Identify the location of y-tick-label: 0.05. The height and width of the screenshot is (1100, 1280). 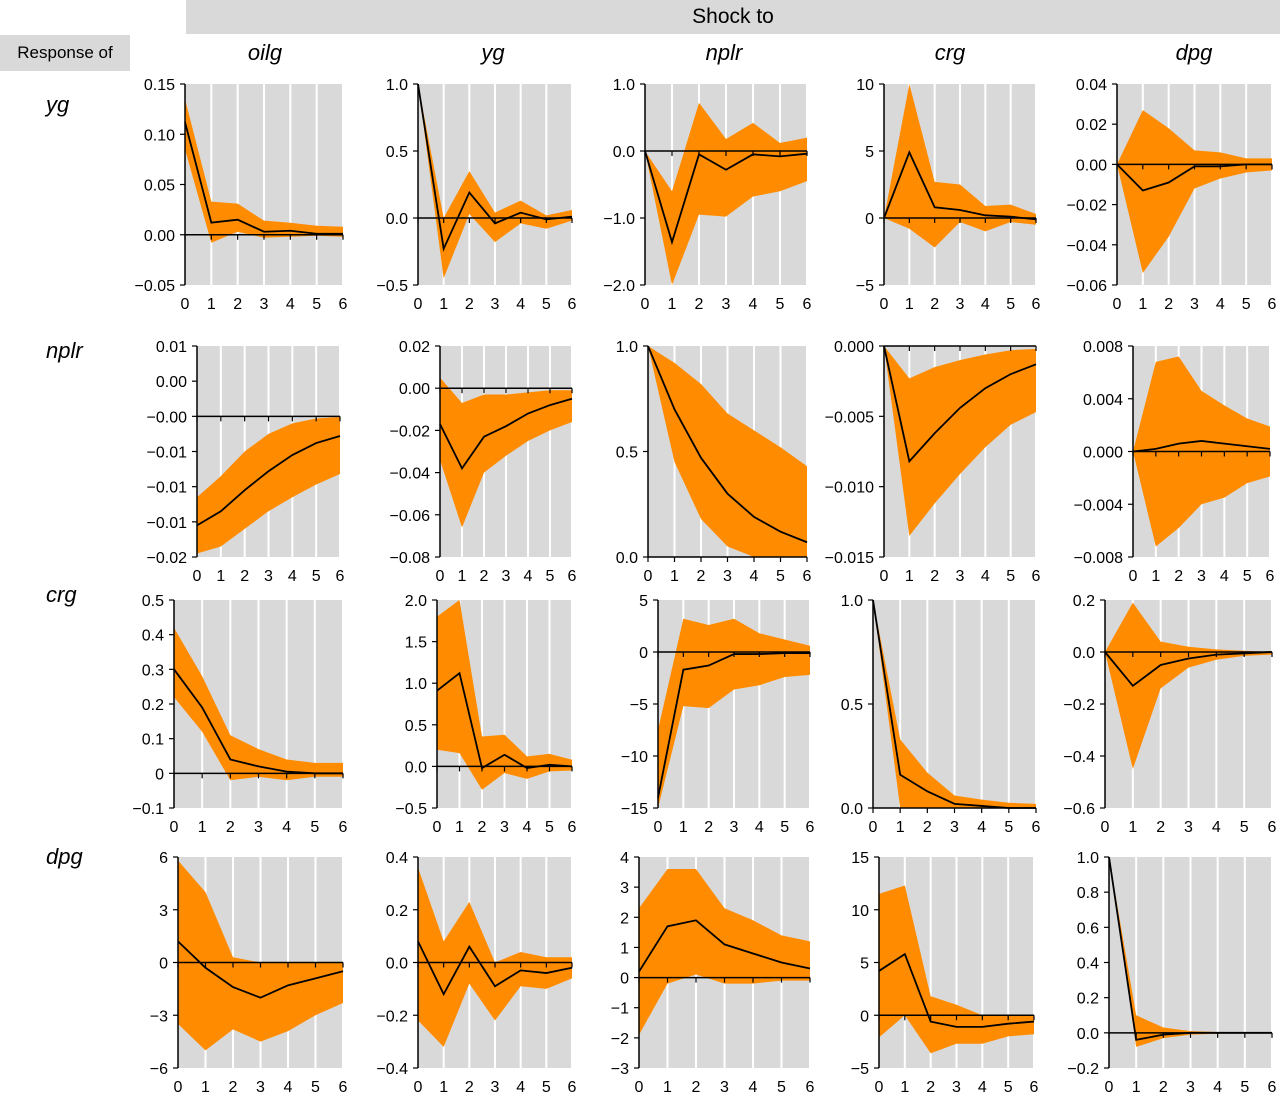
(159, 186).